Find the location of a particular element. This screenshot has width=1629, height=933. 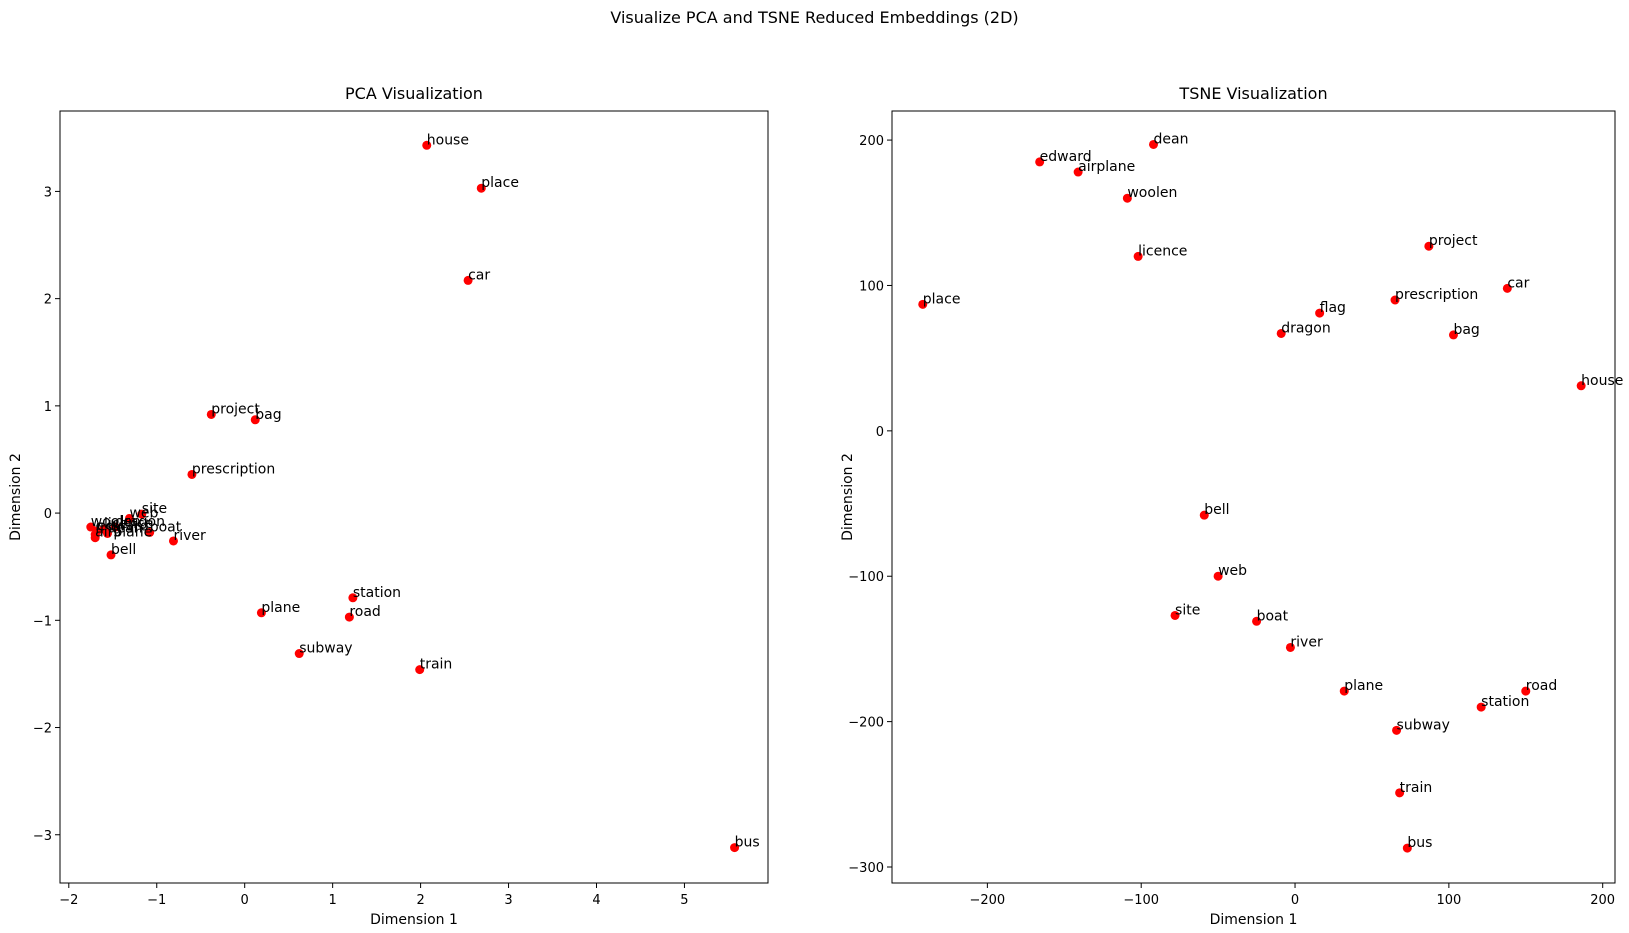

pca-x-tick-label: −1 is located at coordinates (156, 900).